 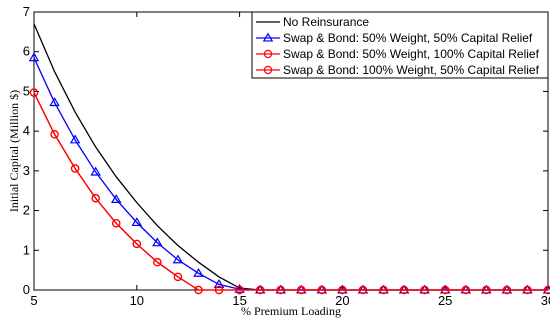 I want to click on x-tick-label: 15, so click(x=239, y=300).